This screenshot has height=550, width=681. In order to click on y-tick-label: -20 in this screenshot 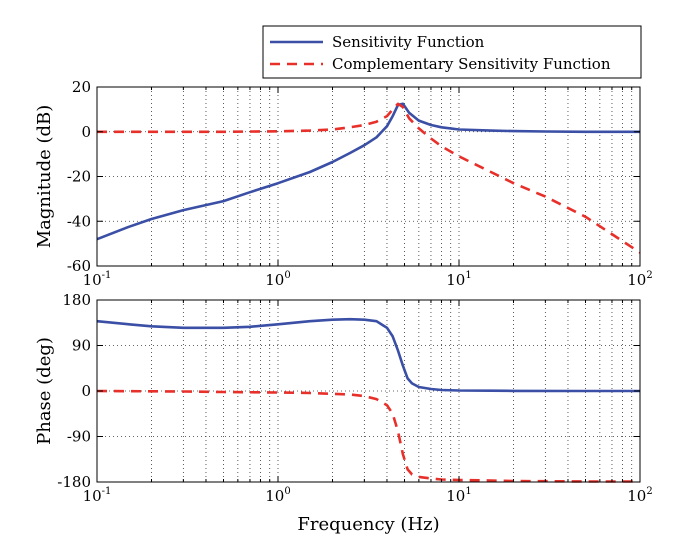, I will do `click(79, 177)`.